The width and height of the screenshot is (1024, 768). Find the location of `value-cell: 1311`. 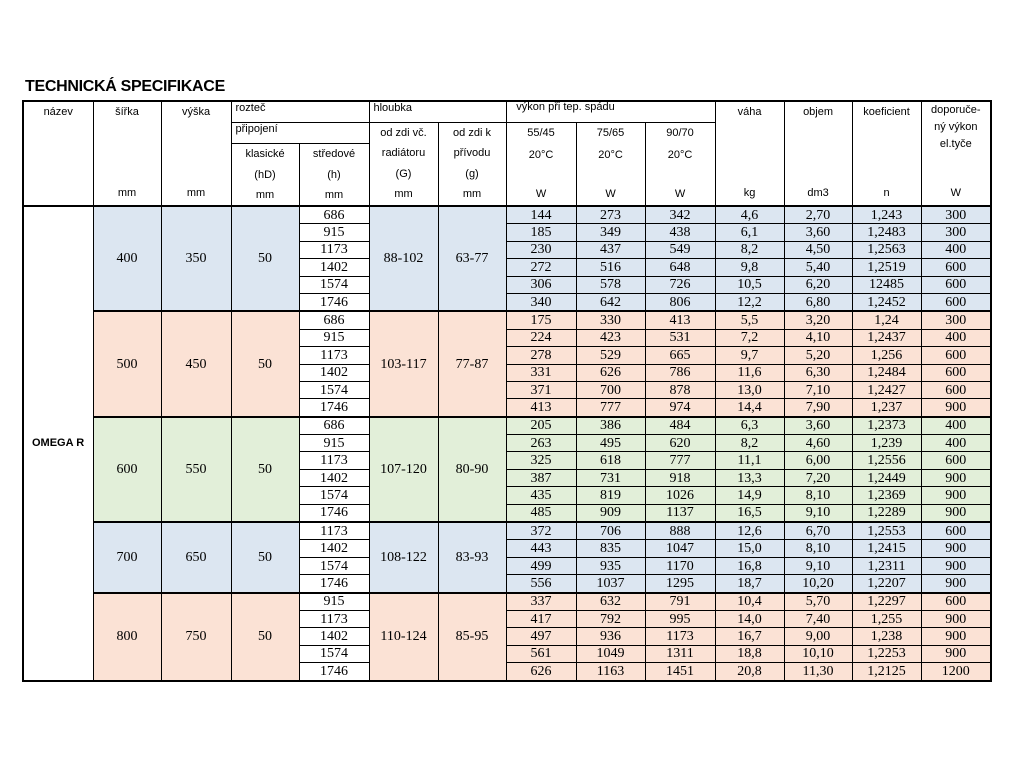

value-cell: 1311 is located at coordinates (680, 654).